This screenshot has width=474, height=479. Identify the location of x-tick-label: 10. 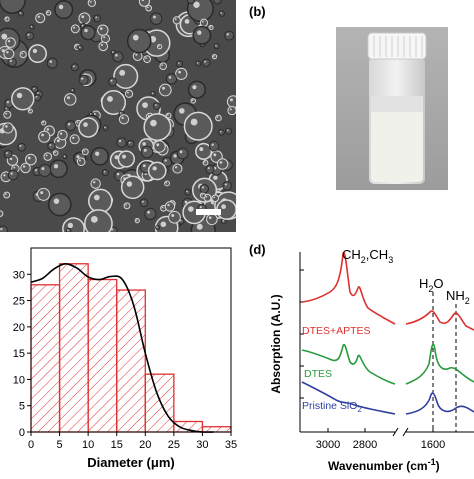
(88, 445).